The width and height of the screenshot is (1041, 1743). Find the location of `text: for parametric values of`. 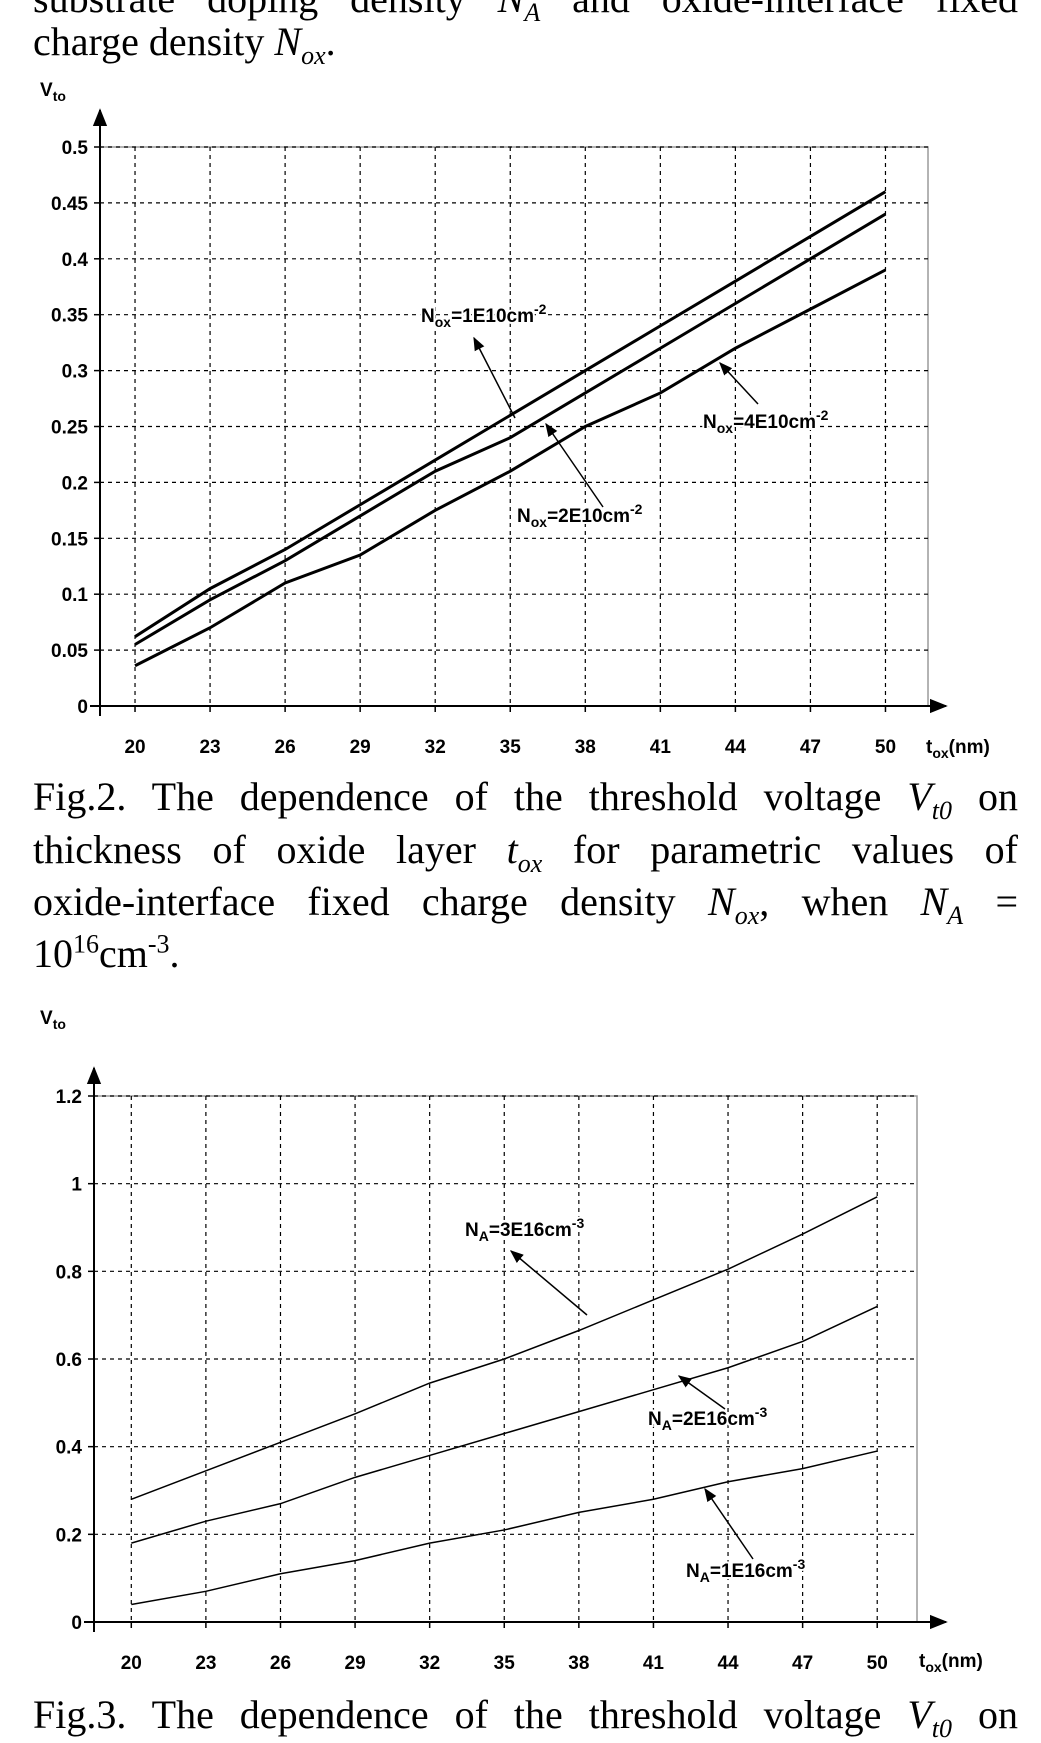

text: for parametric values of is located at coordinates (780, 849).